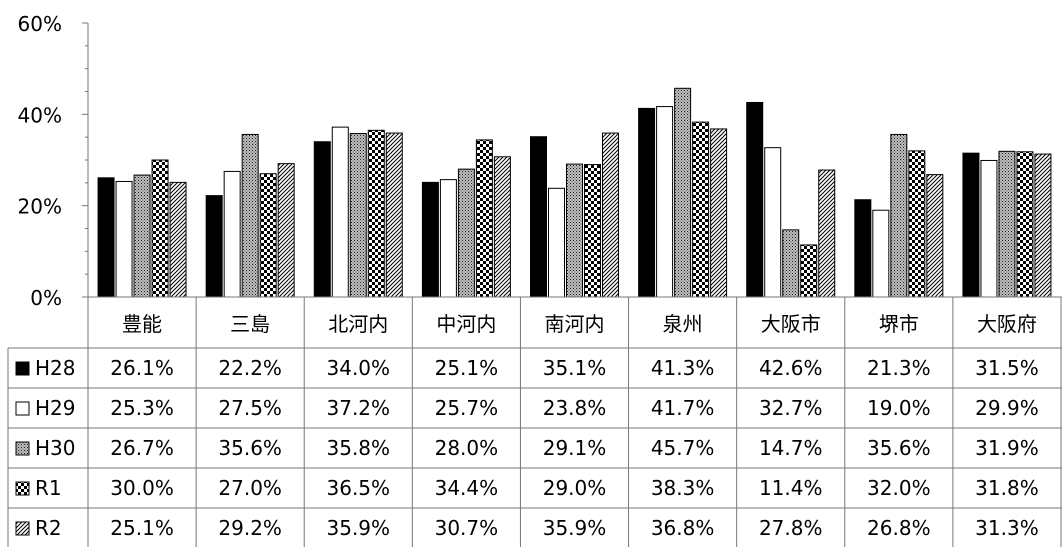 The width and height of the screenshot is (1062, 547). I want to click on category-label: 南河内, so click(575, 324).